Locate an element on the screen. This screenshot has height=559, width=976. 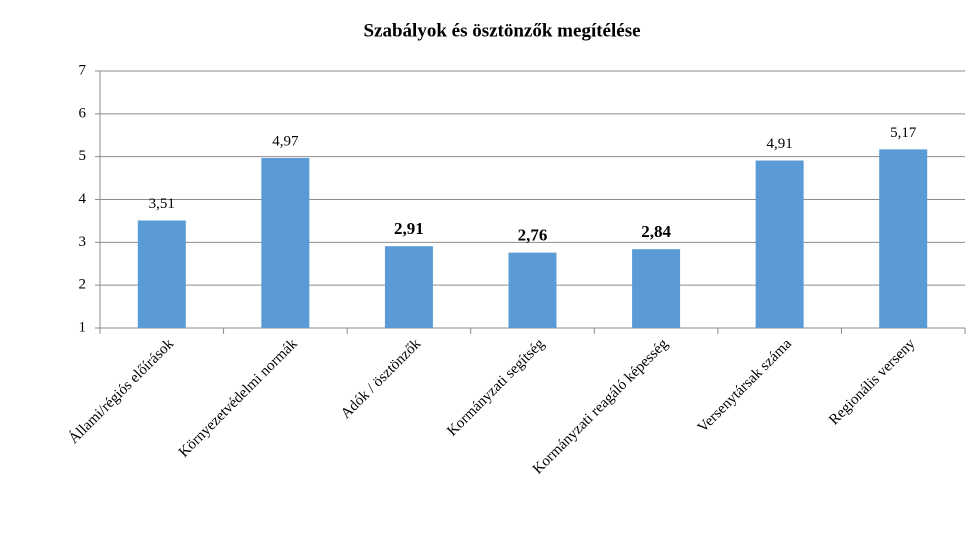
value-label: 4,97 is located at coordinates (285, 141).